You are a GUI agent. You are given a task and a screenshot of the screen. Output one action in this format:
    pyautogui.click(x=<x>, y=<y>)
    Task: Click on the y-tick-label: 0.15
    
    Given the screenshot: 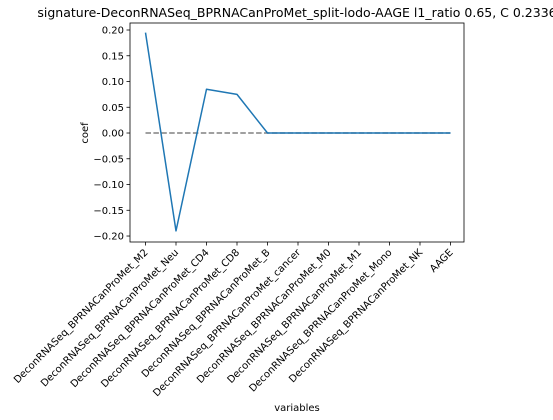 What is the action you would take?
    pyautogui.click(x=113, y=56)
    